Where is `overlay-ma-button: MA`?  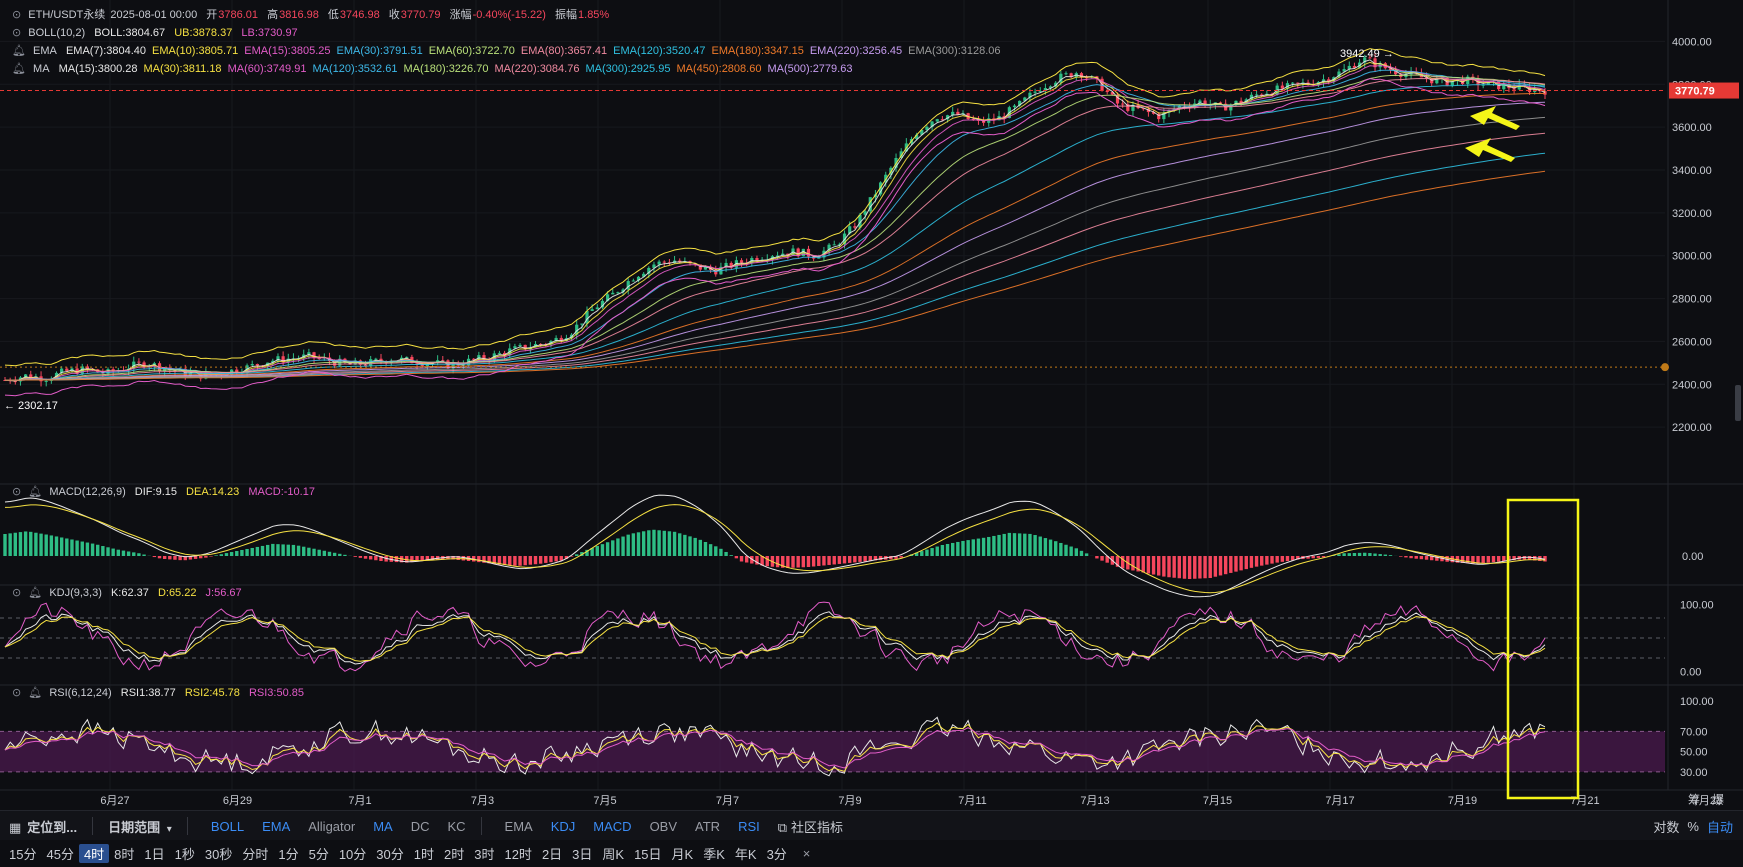
overlay-ma-button: MA is located at coordinates (383, 826).